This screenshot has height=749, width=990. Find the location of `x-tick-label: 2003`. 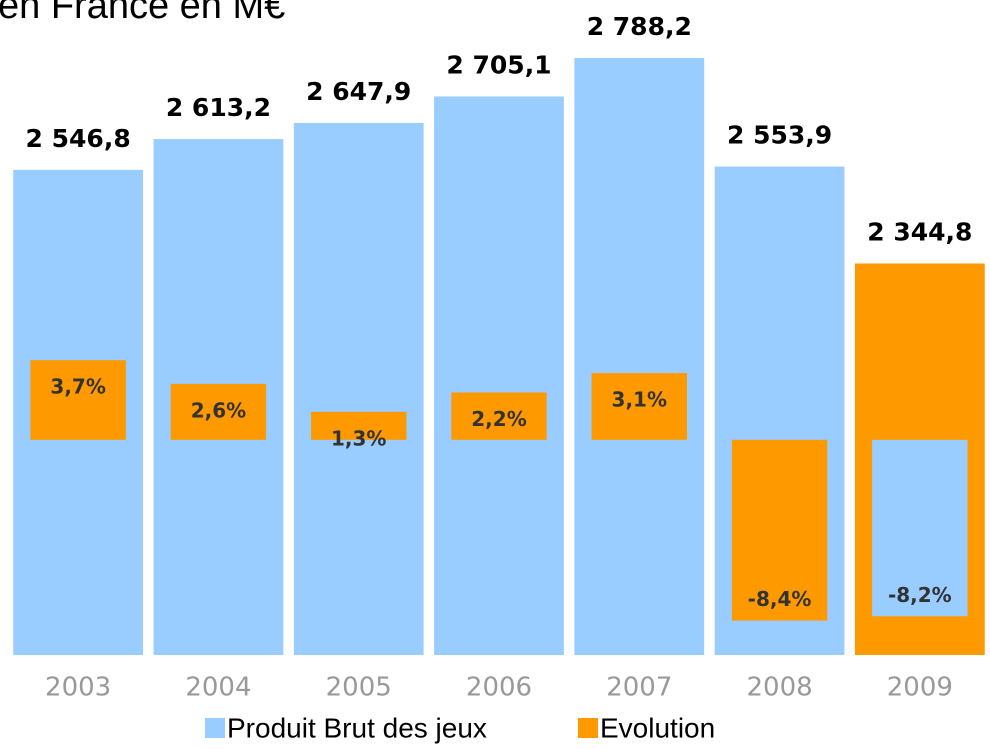

x-tick-label: 2003 is located at coordinates (78, 688).